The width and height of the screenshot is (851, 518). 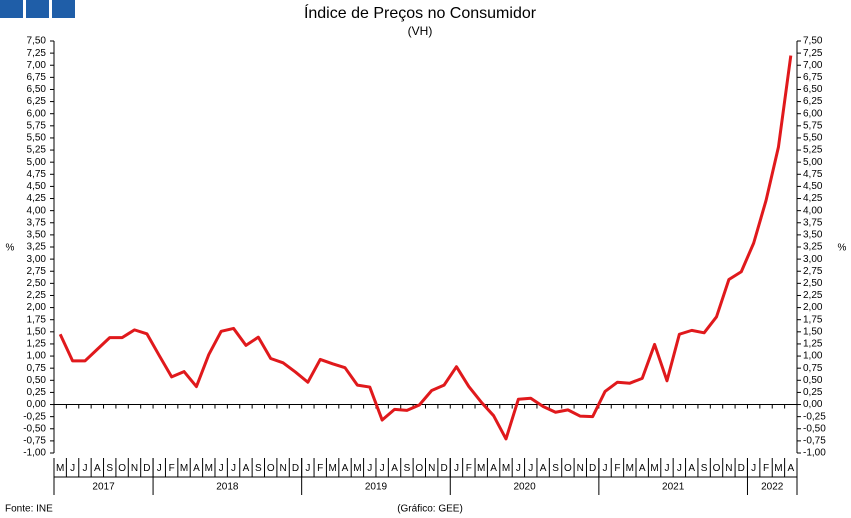 I want to click on chart-subtitle: (VH), so click(x=420, y=31).